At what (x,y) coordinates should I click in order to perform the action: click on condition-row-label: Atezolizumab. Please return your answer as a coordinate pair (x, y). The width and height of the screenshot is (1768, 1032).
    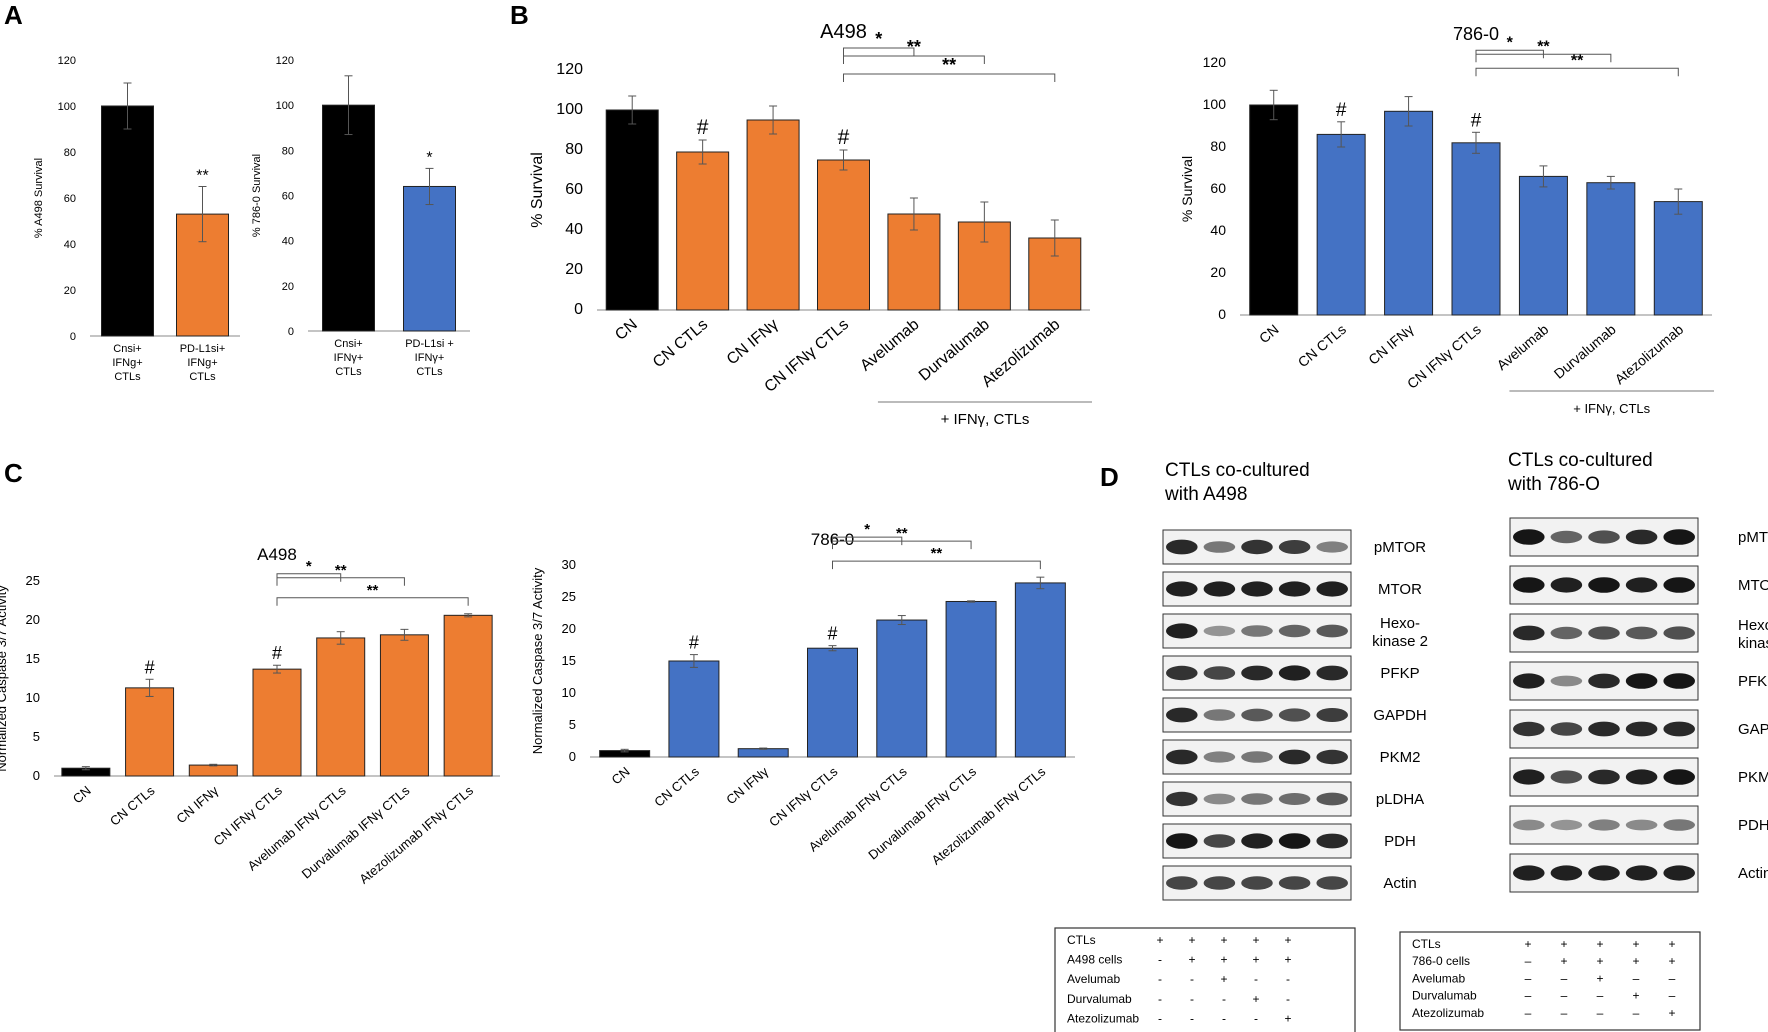
    Looking at the image, I should click on (1448, 1013).